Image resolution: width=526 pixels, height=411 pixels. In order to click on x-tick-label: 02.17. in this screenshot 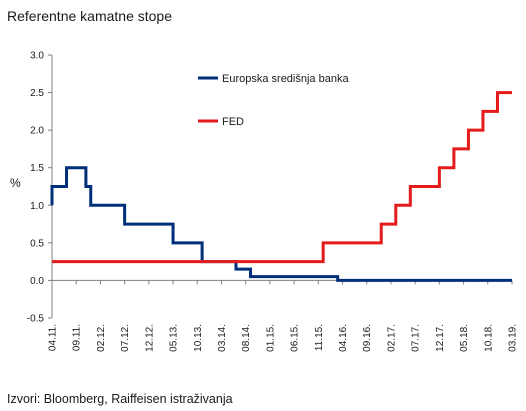, I will do `click(391, 338)`.